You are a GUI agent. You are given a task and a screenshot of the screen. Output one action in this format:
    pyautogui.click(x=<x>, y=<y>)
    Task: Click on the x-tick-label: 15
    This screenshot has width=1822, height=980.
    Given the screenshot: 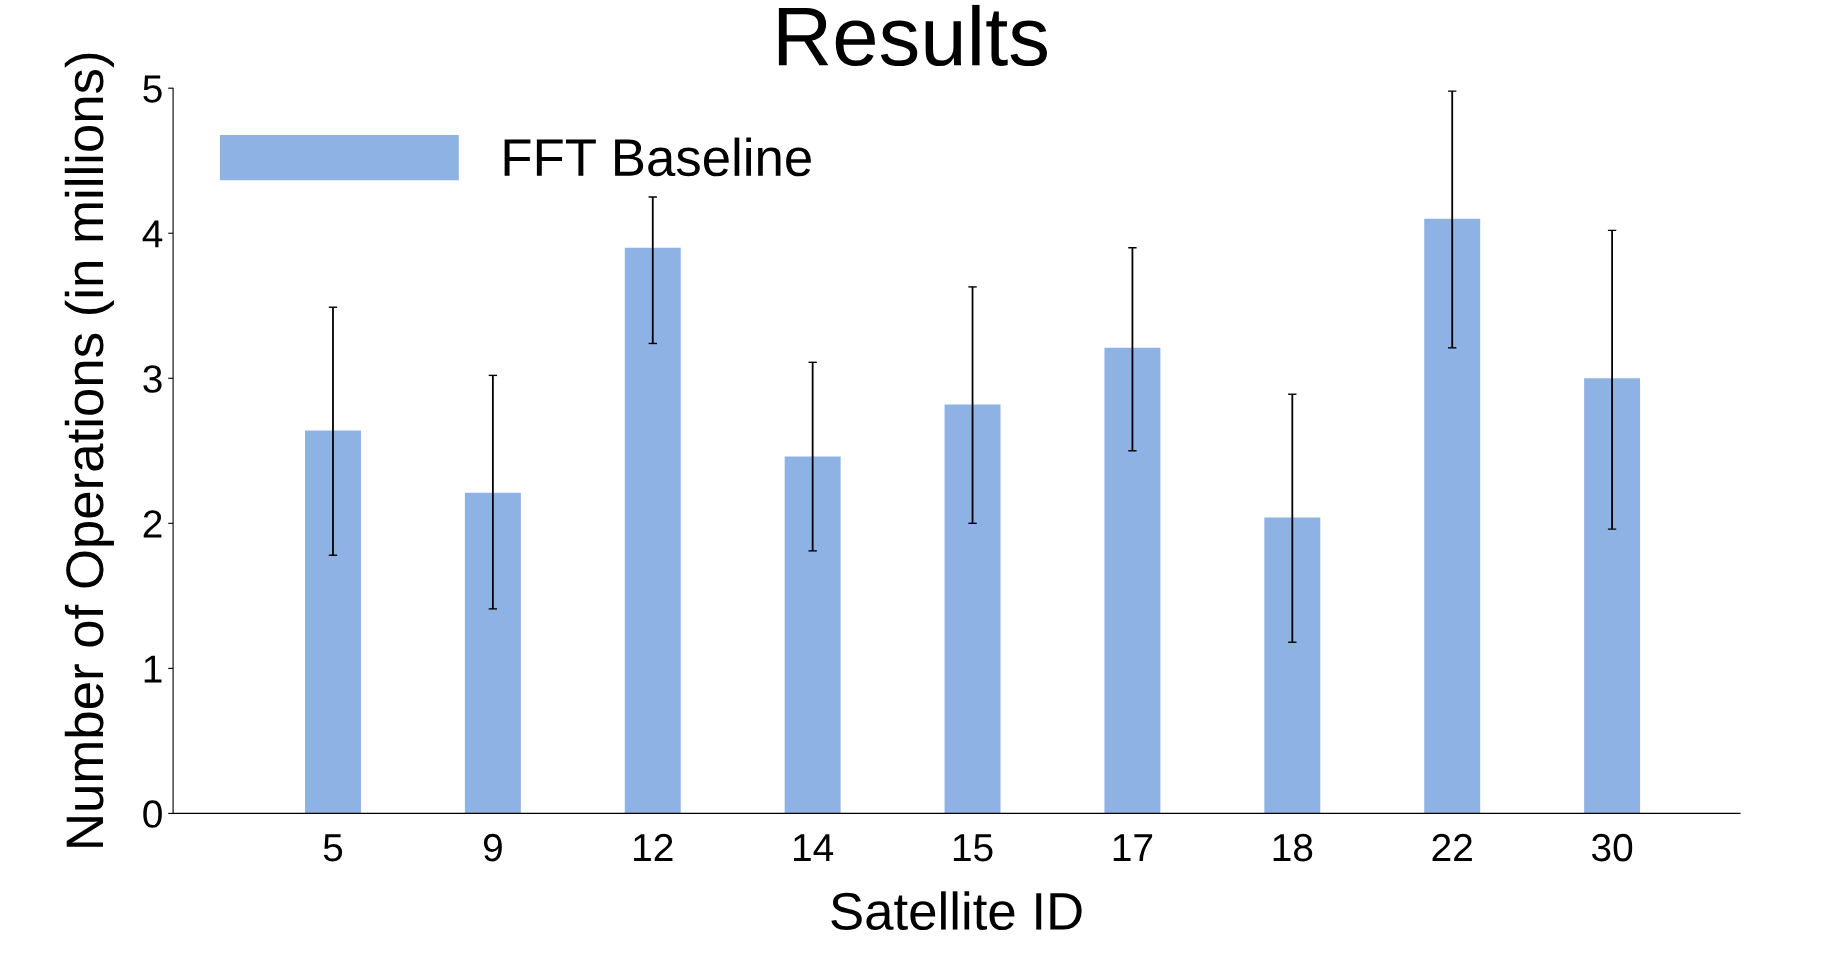 What is the action you would take?
    pyautogui.click(x=973, y=848)
    